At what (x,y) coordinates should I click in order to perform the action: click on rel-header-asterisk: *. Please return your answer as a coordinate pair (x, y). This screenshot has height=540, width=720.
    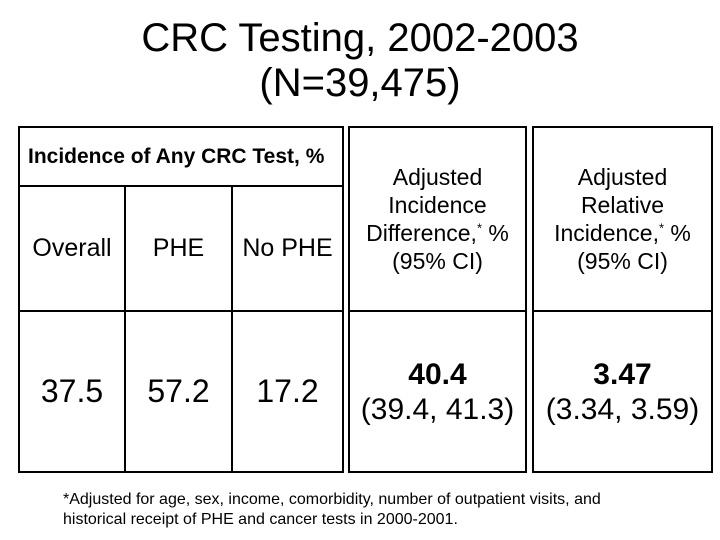
    Looking at the image, I should click on (661, 228).